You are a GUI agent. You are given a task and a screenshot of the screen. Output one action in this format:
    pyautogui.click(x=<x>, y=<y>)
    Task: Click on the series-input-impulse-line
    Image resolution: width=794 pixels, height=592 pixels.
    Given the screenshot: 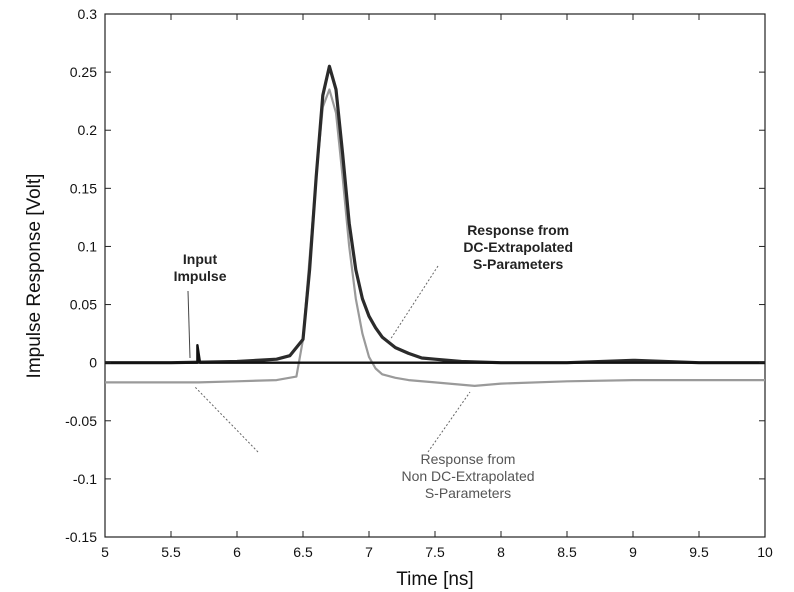 What is the action you would take?
    pyautogui.click(x=435, y=354)
    